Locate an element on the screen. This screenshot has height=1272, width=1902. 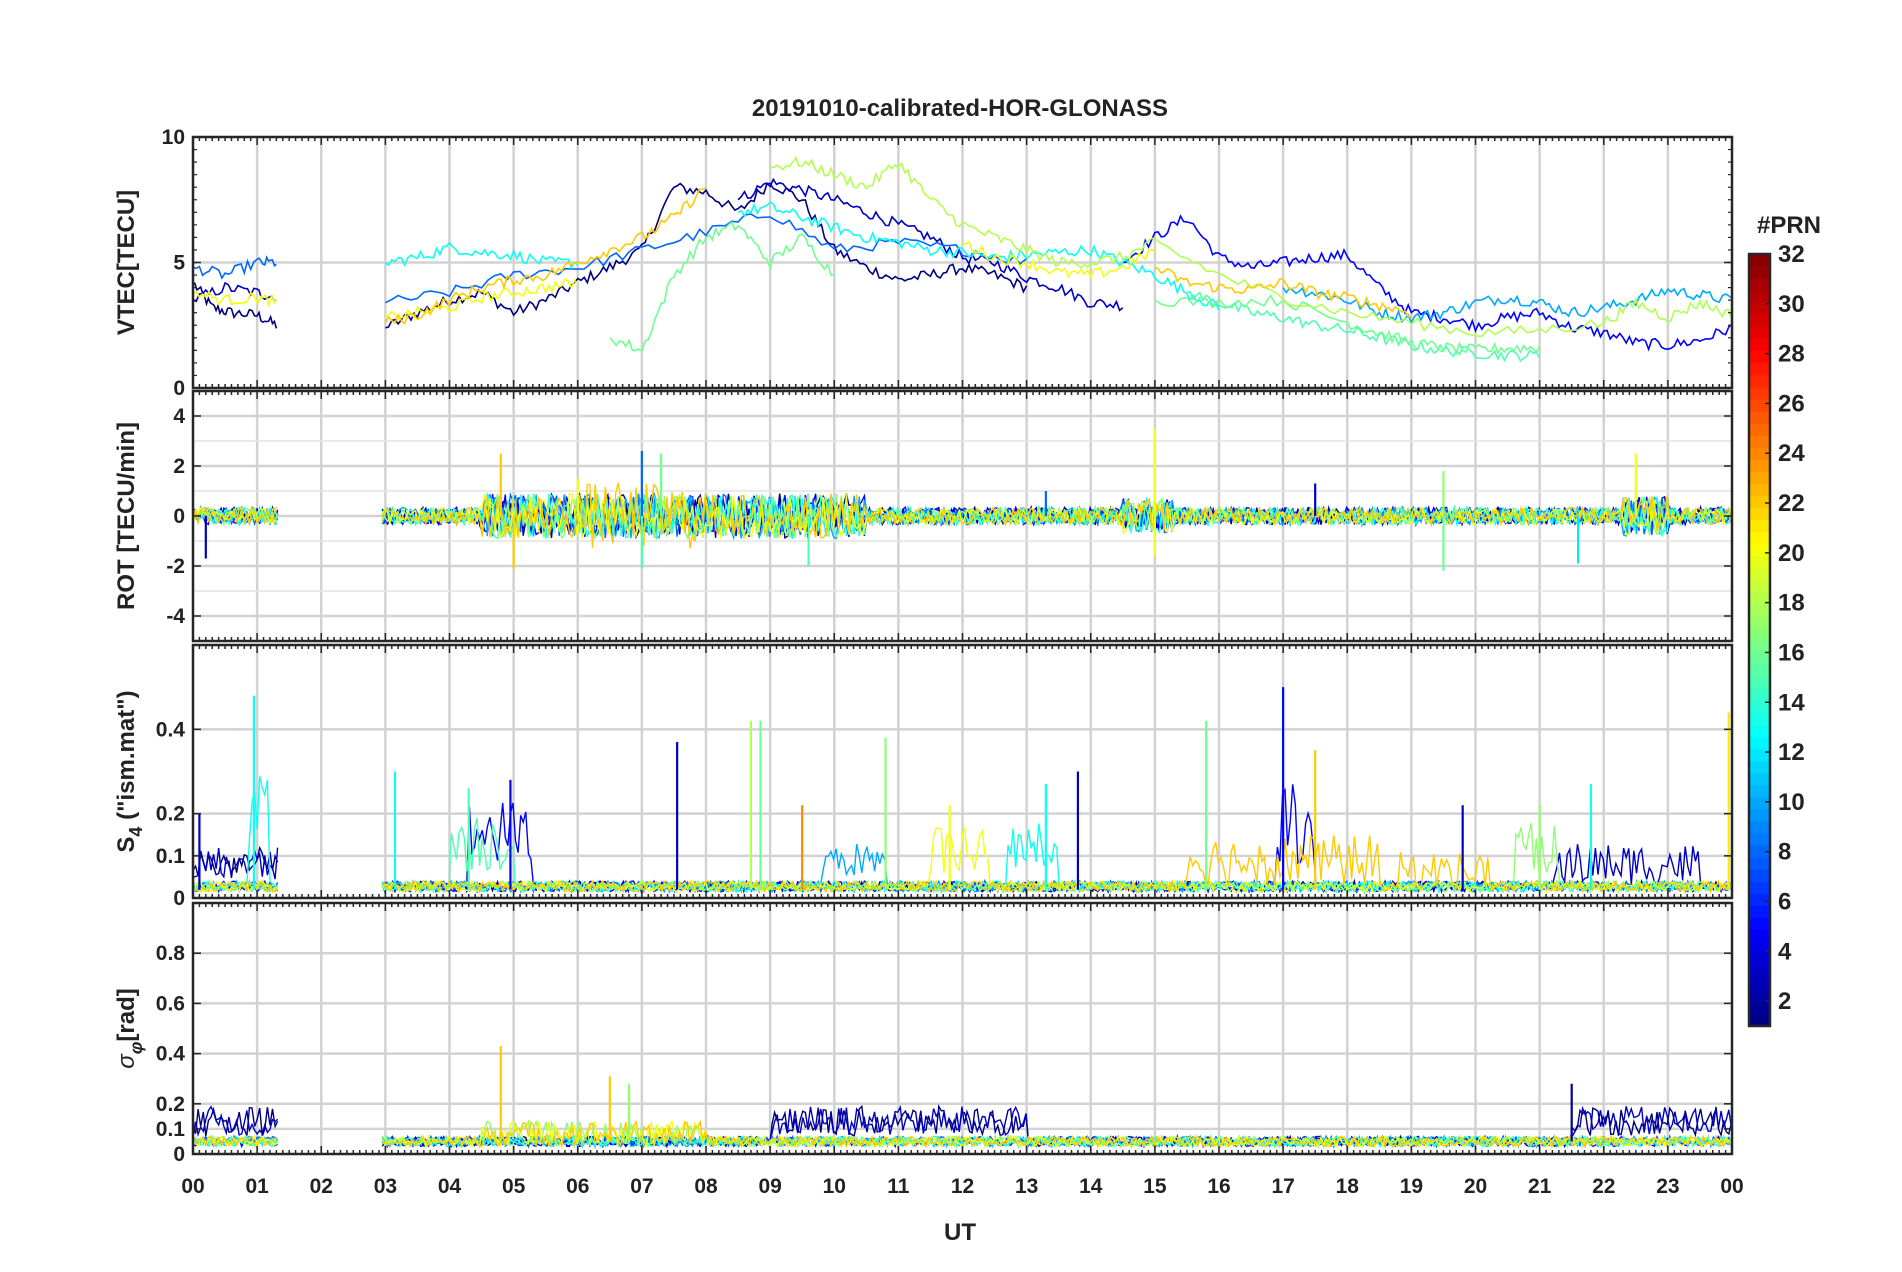
x-tick-label: 09 is located at coordinates (769, 1186).